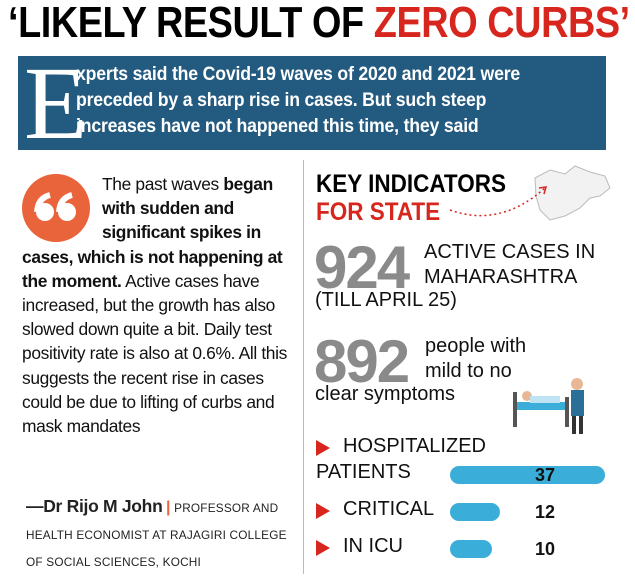 The height and width of the screenshot is (576, 635). Describe the element at coordinates (191, 23) in the screenshot. I see `headline-black: ‘LIKELY RESULT OF` at that location.